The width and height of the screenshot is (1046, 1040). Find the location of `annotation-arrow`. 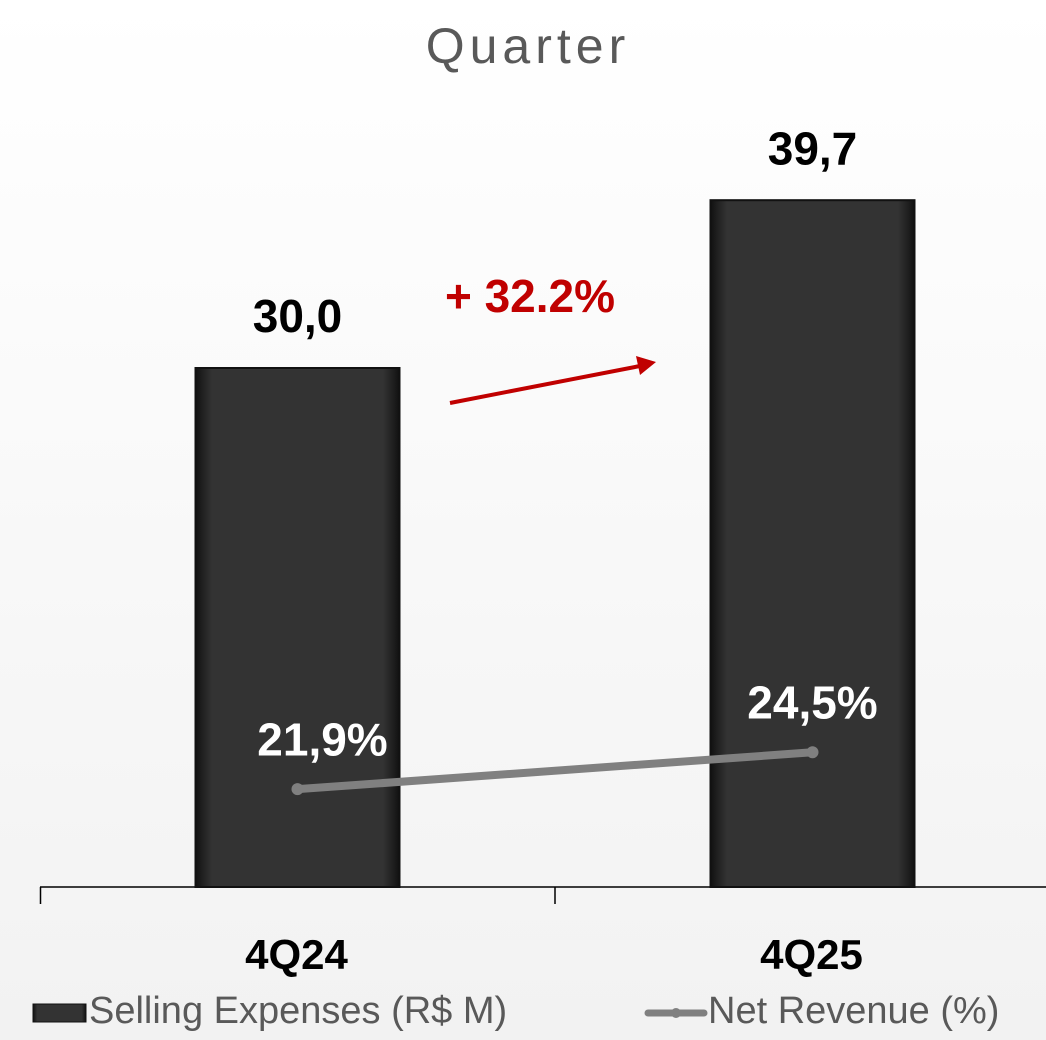

annotation-arrow is located at coordinates (545, 384).